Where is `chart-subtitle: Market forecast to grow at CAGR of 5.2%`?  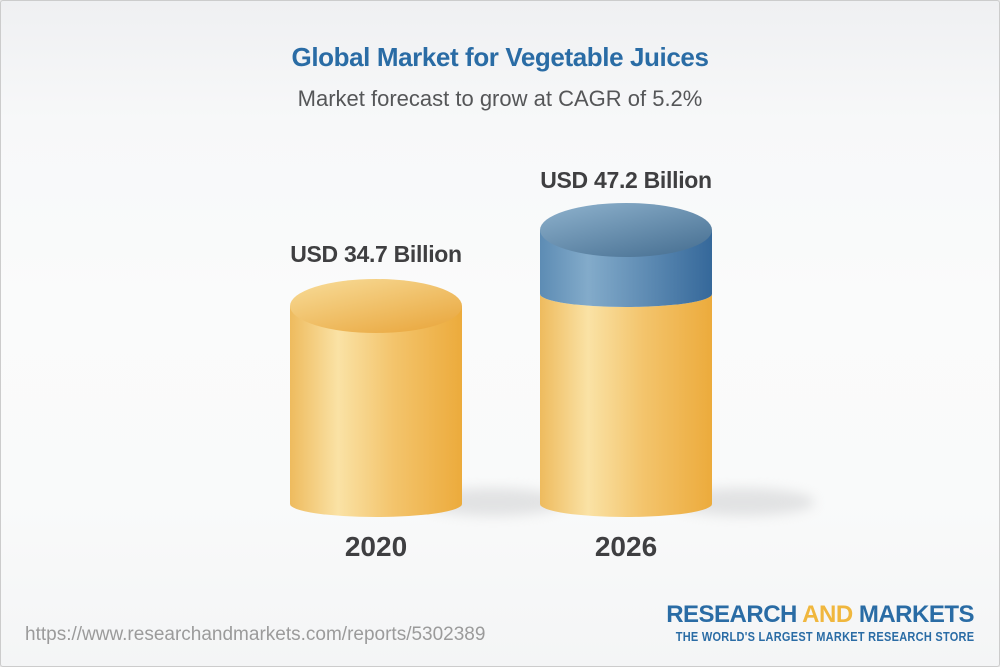
chart-subtitle: Market forecast to grow at CAGR of 5.2% is located at coordinates (500, 98).